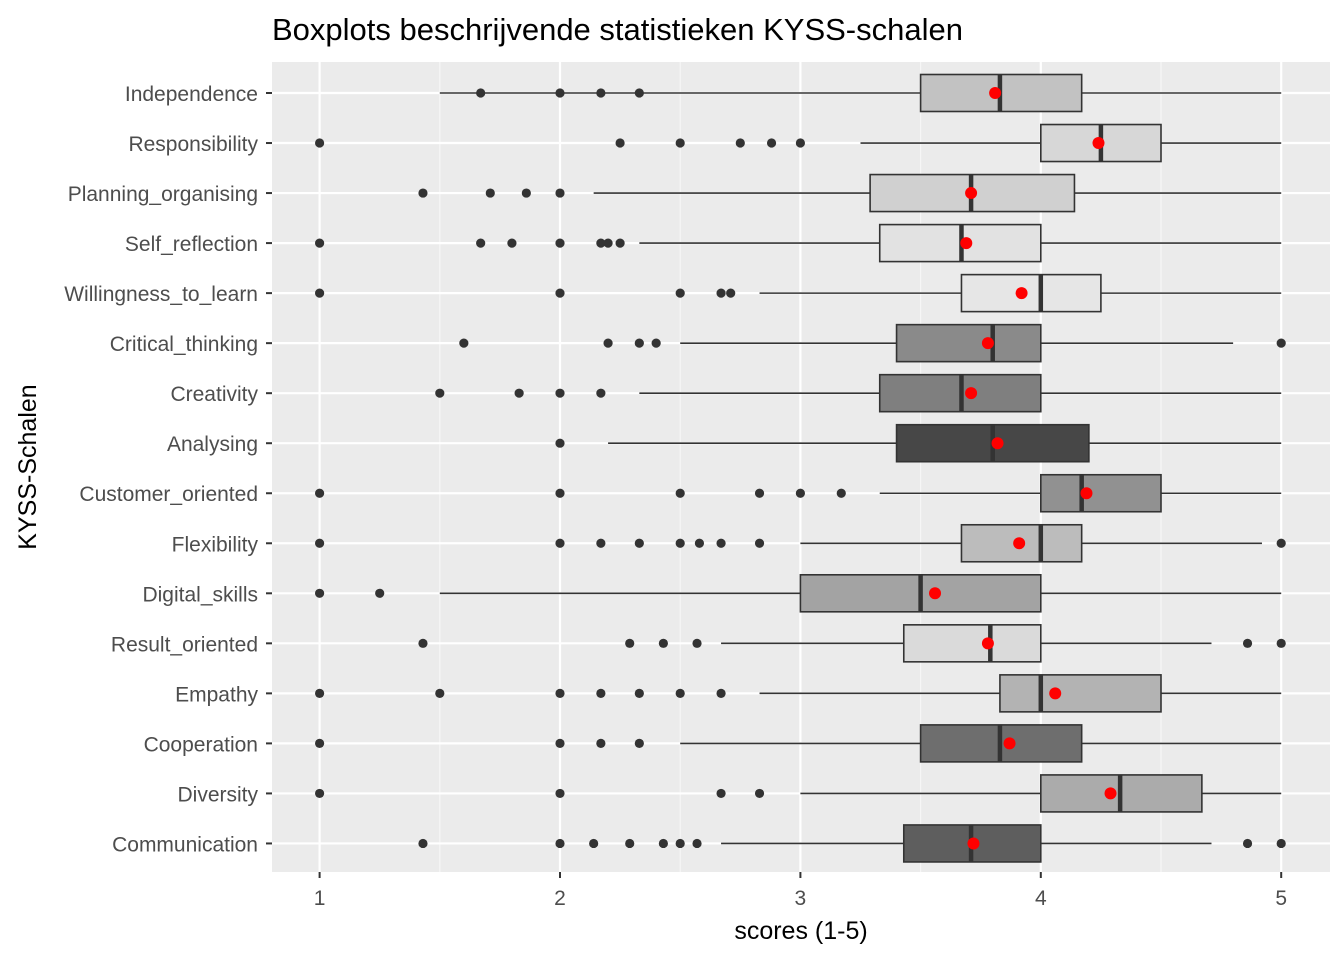  What do you see at coordinates (1281, 898) in the screenshot?
I see `x-tick-label: 5` at bounding box center [1281, 898].